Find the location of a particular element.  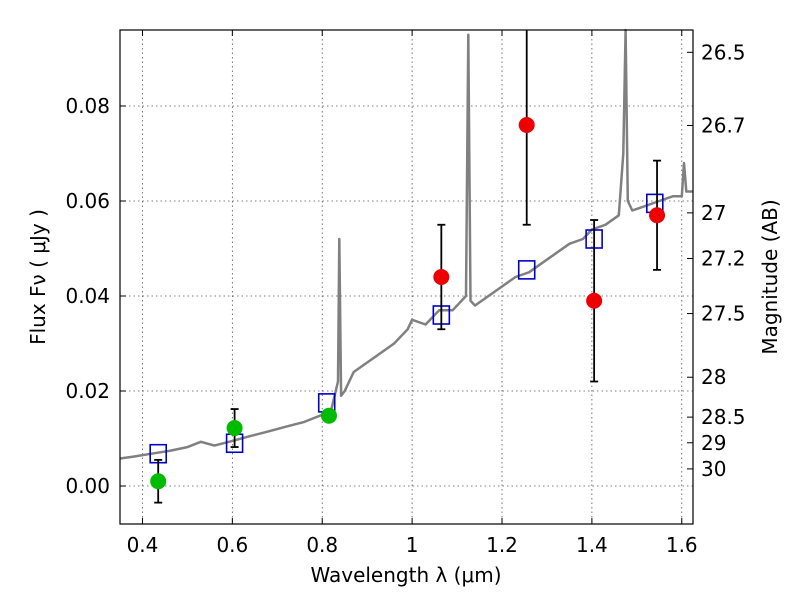

magnitude-tick-label: 26.5 is located at coordinates (723, 52).